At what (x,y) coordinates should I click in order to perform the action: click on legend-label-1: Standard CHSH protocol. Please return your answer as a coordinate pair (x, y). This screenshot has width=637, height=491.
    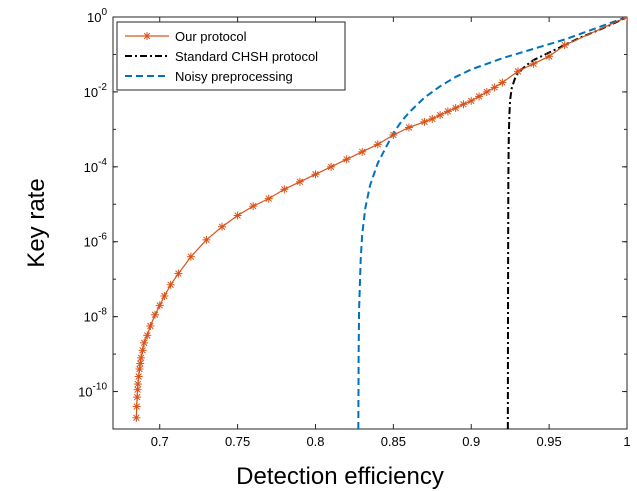
    Looking at the image, I should click on (246, 56).